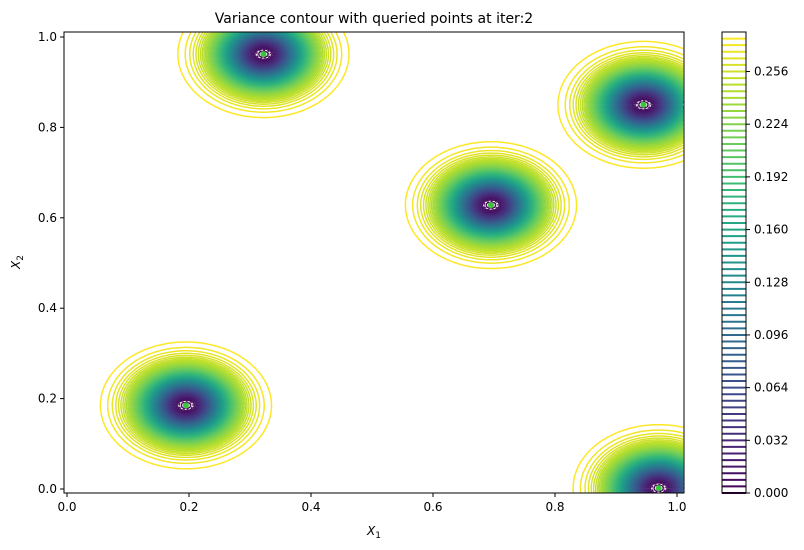 The height and width of the screenshot is (550, 804). I want to click on y-tick-label: 0.4, so click(47, 308).